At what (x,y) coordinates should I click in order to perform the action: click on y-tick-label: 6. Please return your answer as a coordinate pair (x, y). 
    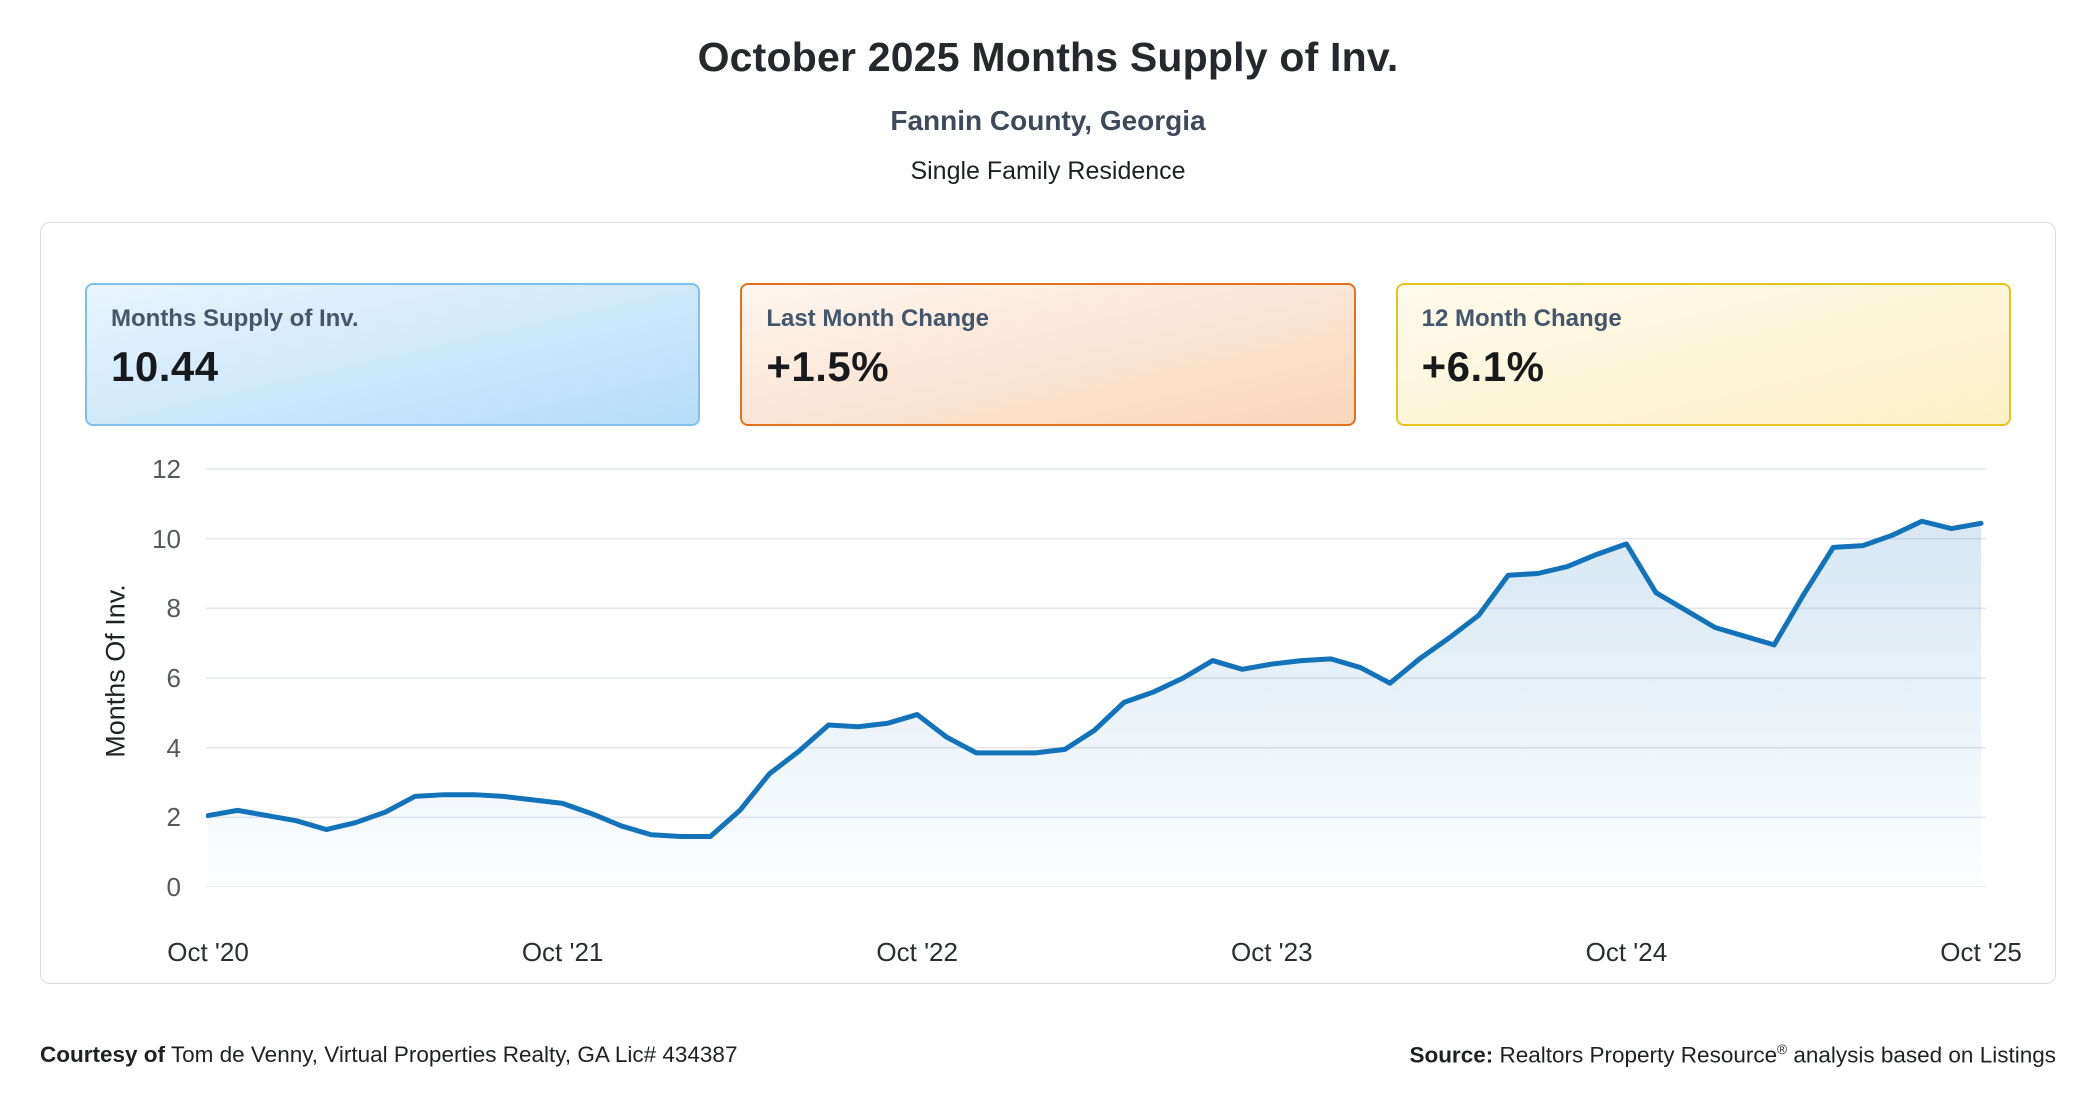
    Looking at the image, I should click on (173, 678).